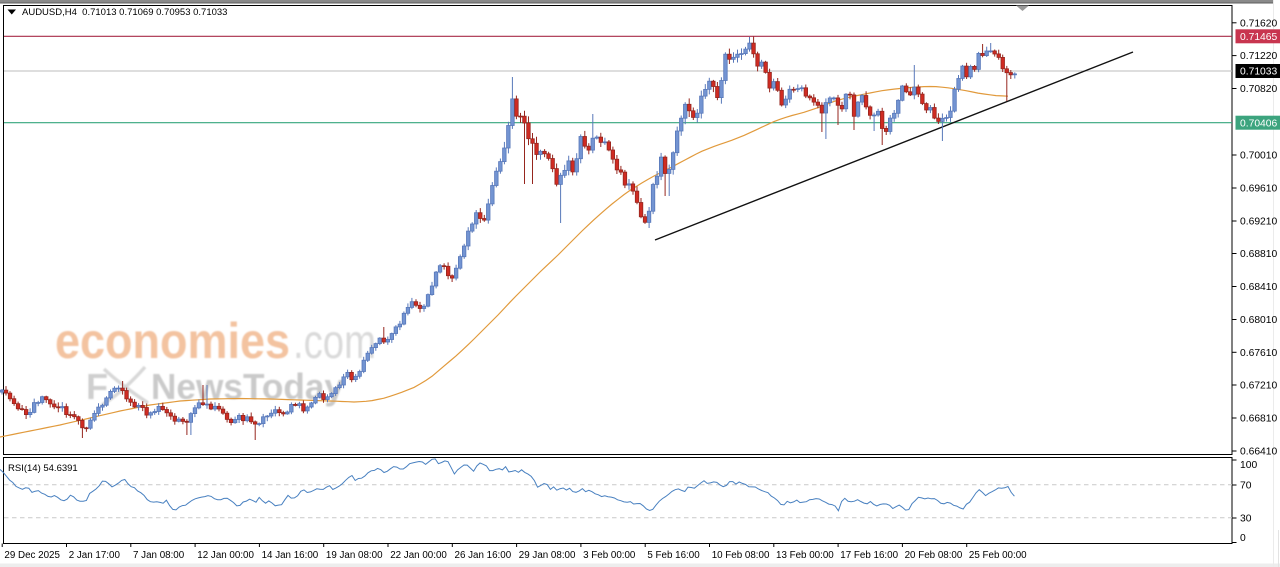  I want to click on svg-text: 5 Feb 16:00, so click(673, 555).